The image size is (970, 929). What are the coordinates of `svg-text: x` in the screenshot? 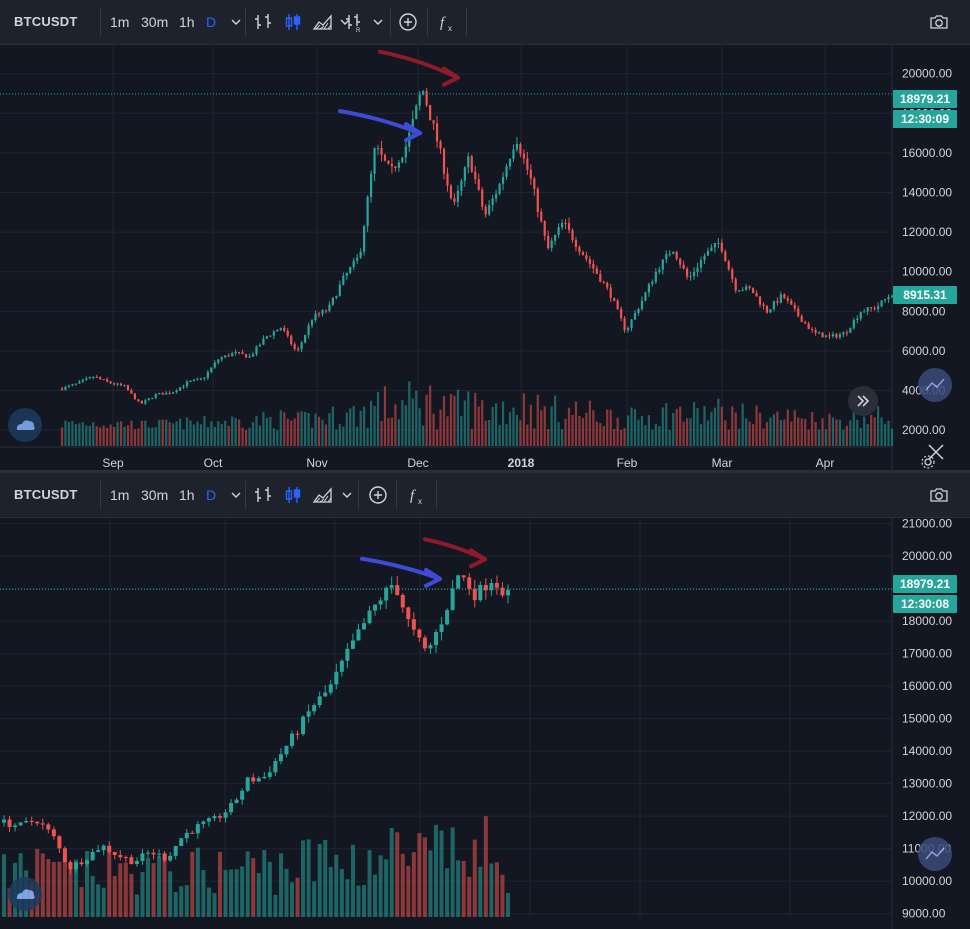 It's located at (450, 28).